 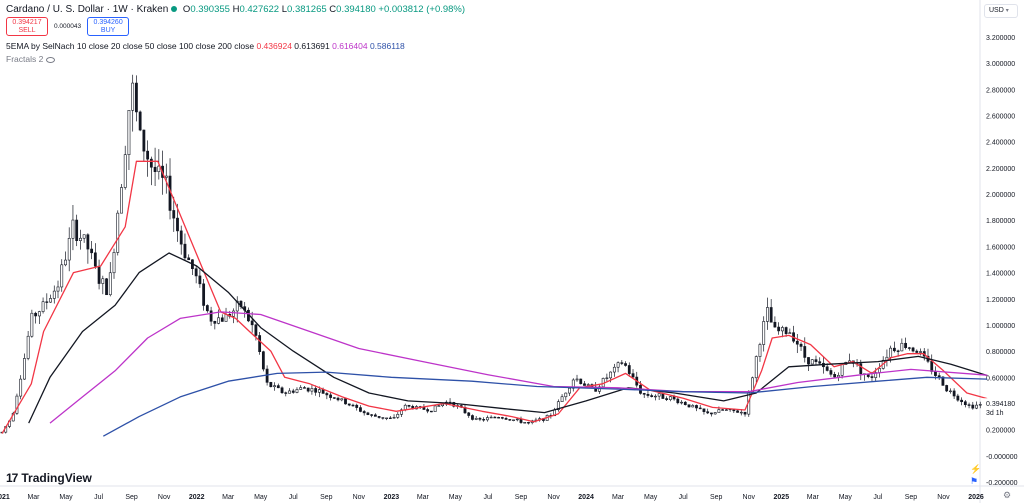 What do you see at coordinates (995, 413) in the screenshot?
I see `bar-countdown-label: 3d 1h` at bounding box center [995, 413].